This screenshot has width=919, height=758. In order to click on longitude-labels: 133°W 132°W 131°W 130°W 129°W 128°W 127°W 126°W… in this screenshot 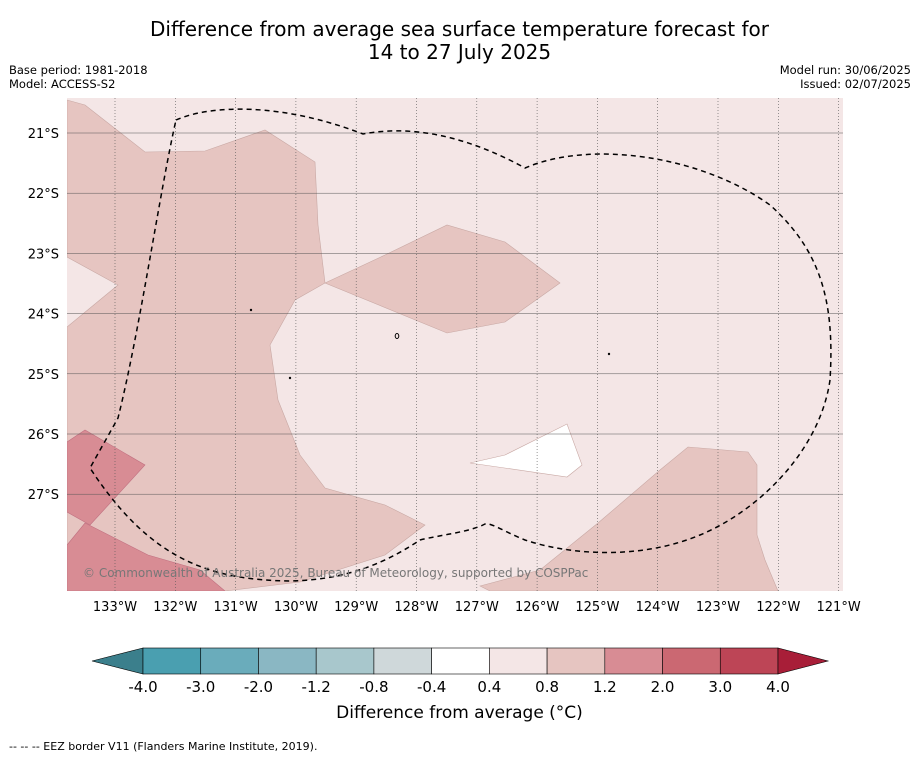, I will do `click(477, 607)`.